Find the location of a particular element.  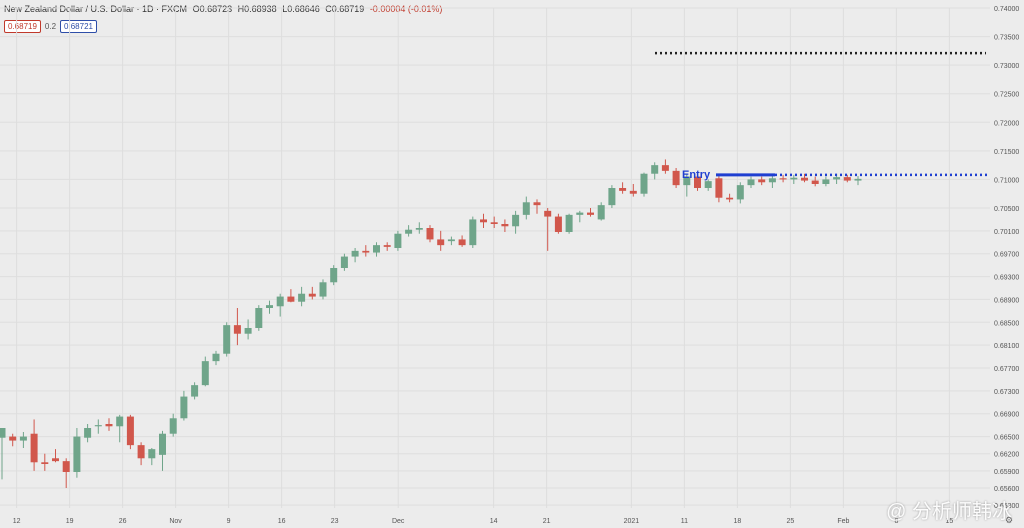

x-tick-label: 26 is located at coordinates (123, 521).